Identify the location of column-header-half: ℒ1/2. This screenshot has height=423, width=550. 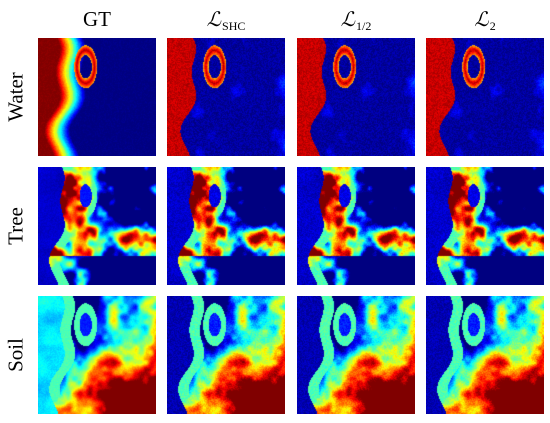
(356, 19).